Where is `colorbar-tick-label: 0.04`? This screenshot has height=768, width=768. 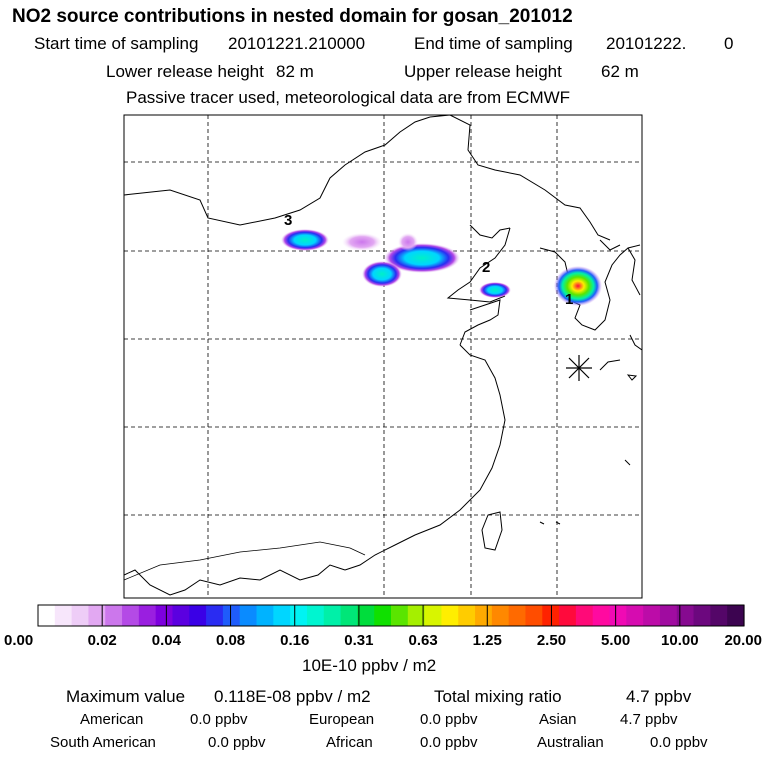
colorbar-tick-label: 0.04 is located at coordinates (167, 640).